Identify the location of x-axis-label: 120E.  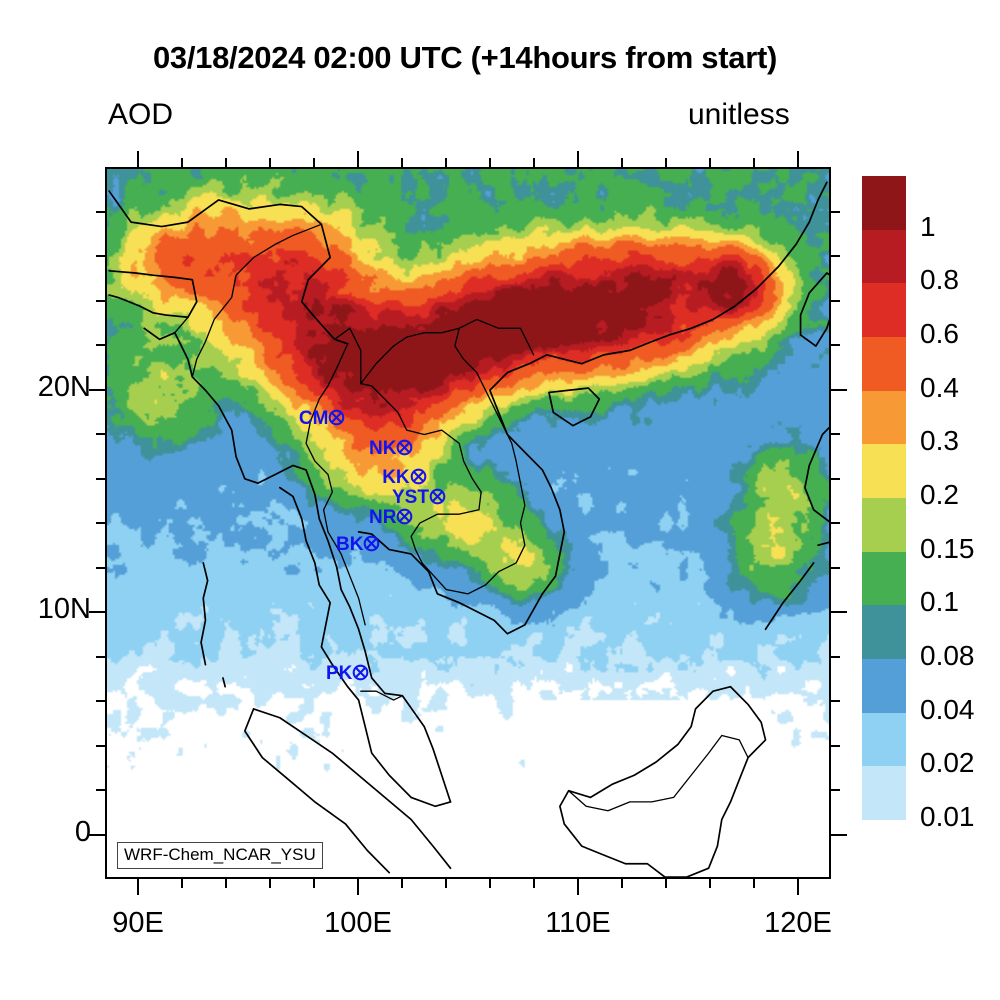
(798, 923).